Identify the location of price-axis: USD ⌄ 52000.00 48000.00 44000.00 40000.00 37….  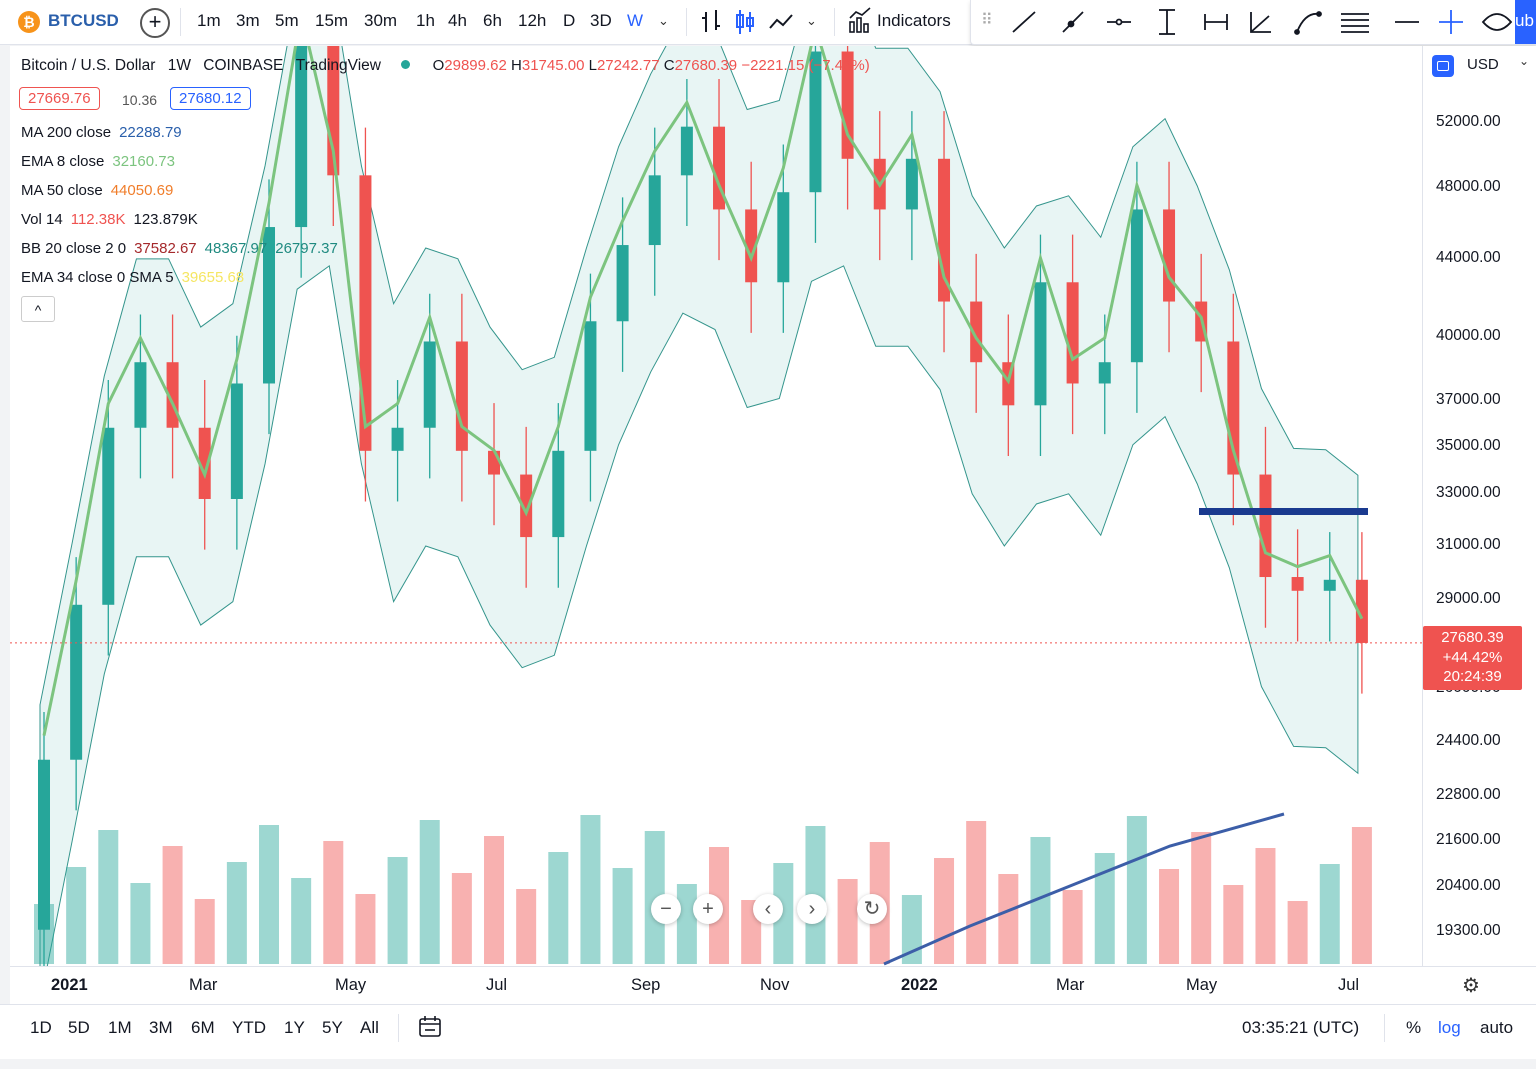
(1479, 506).